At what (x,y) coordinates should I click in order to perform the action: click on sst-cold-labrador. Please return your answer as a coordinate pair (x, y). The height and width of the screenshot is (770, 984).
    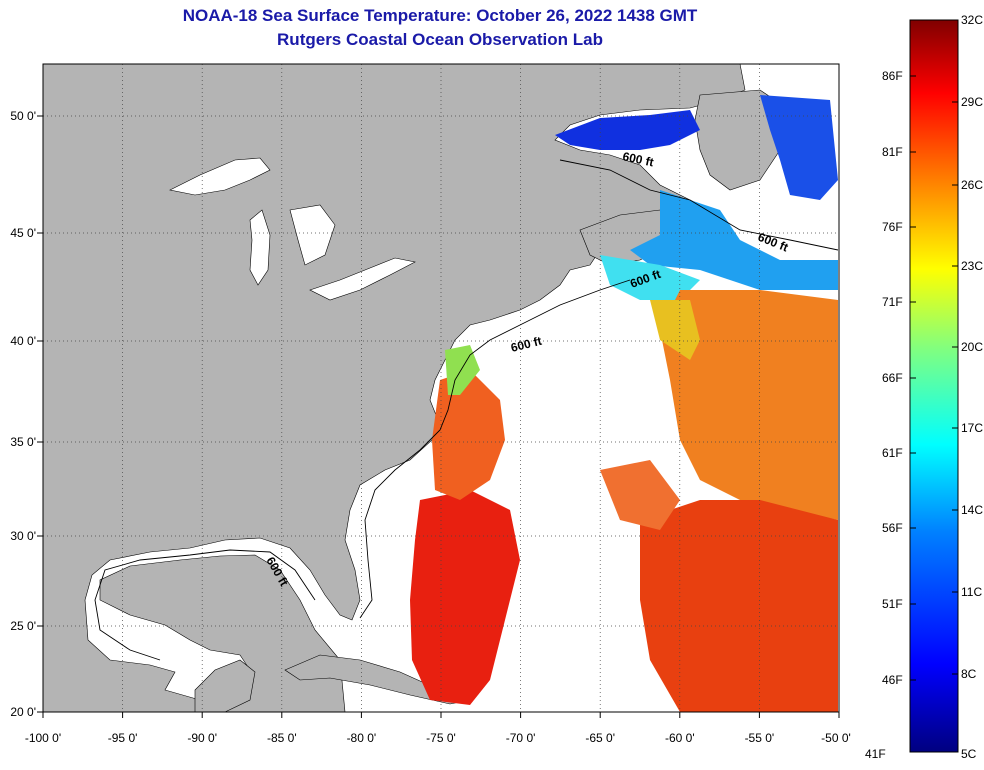
    Looking at the image, I should click on (799, 147).